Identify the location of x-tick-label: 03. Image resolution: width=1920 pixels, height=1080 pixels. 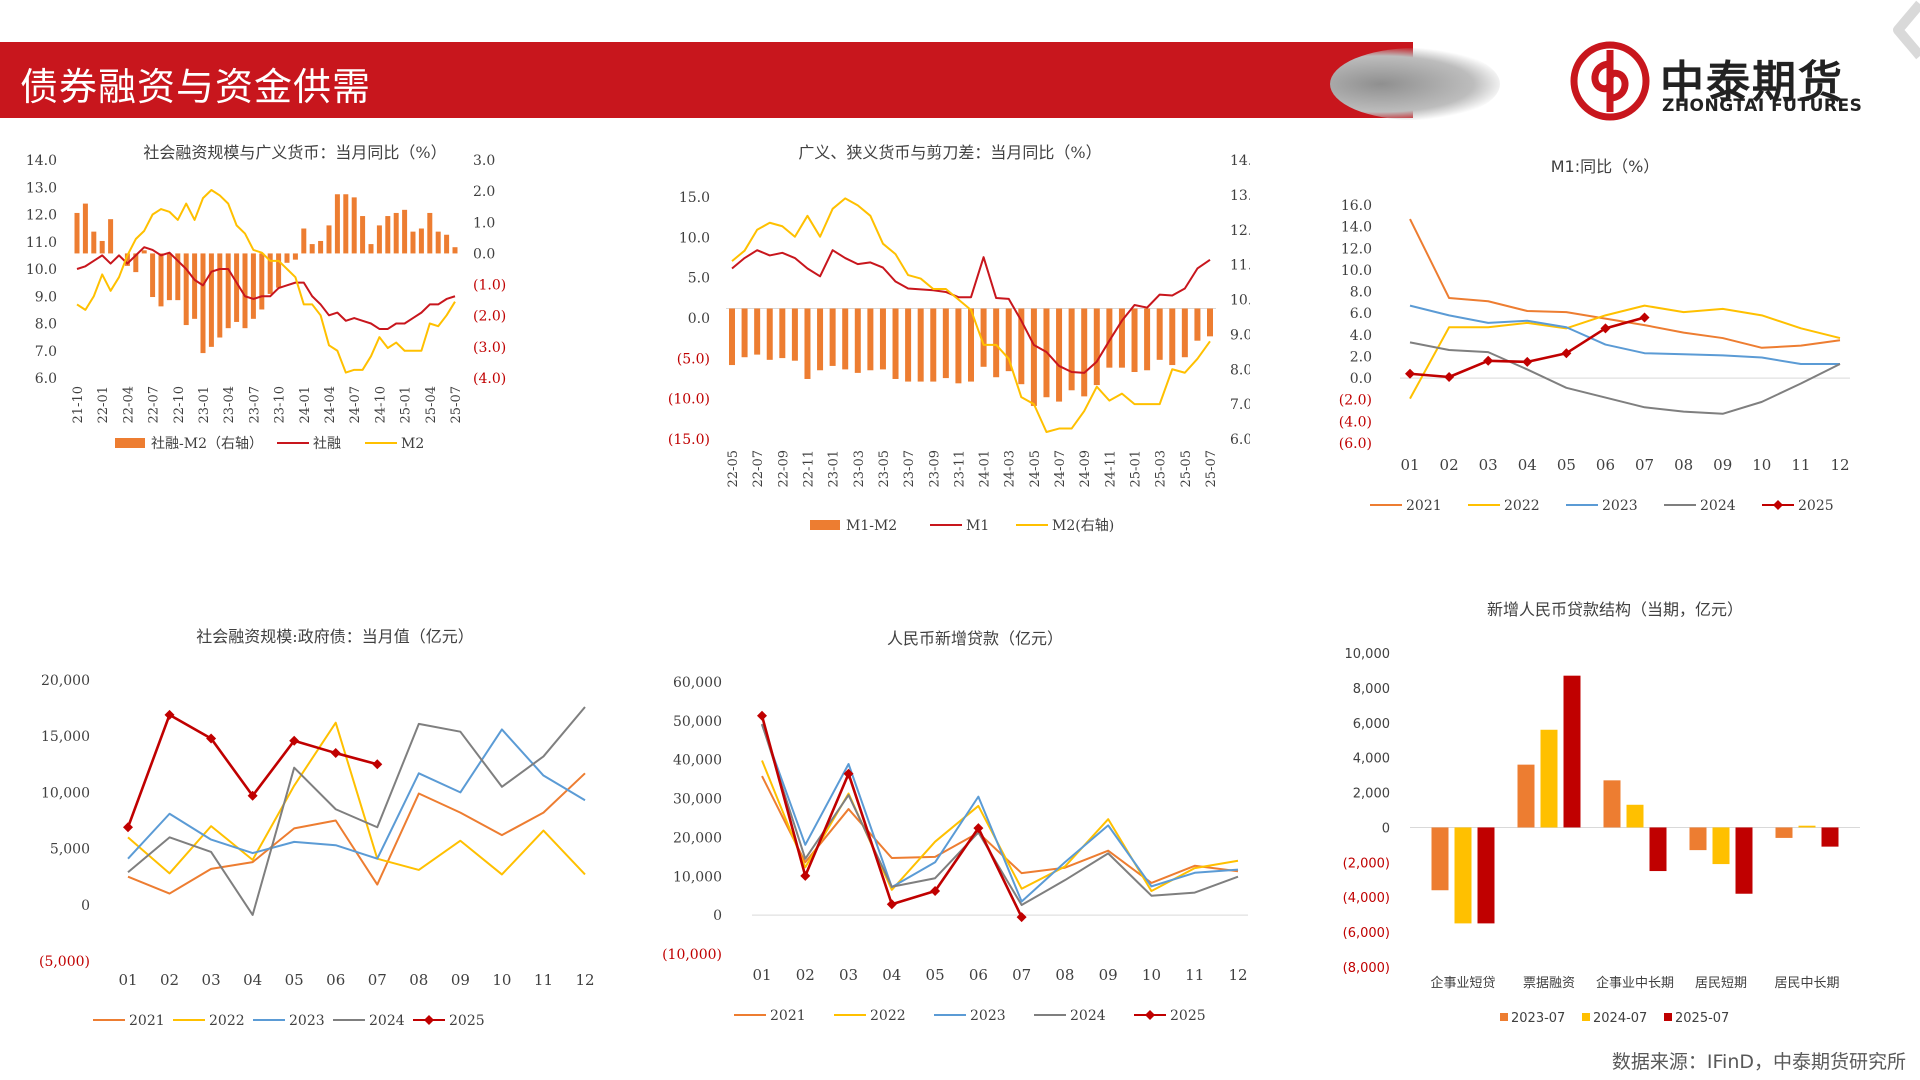
(848, 975).